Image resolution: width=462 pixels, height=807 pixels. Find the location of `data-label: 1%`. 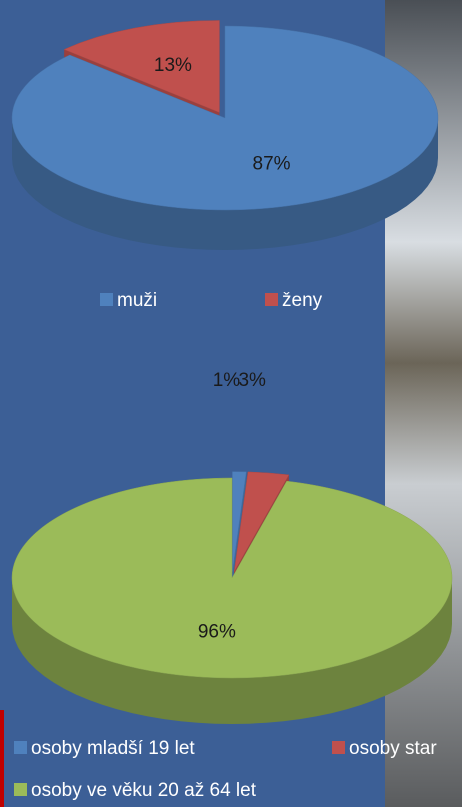

data-label: 1% is located at coordinates (227, 380).